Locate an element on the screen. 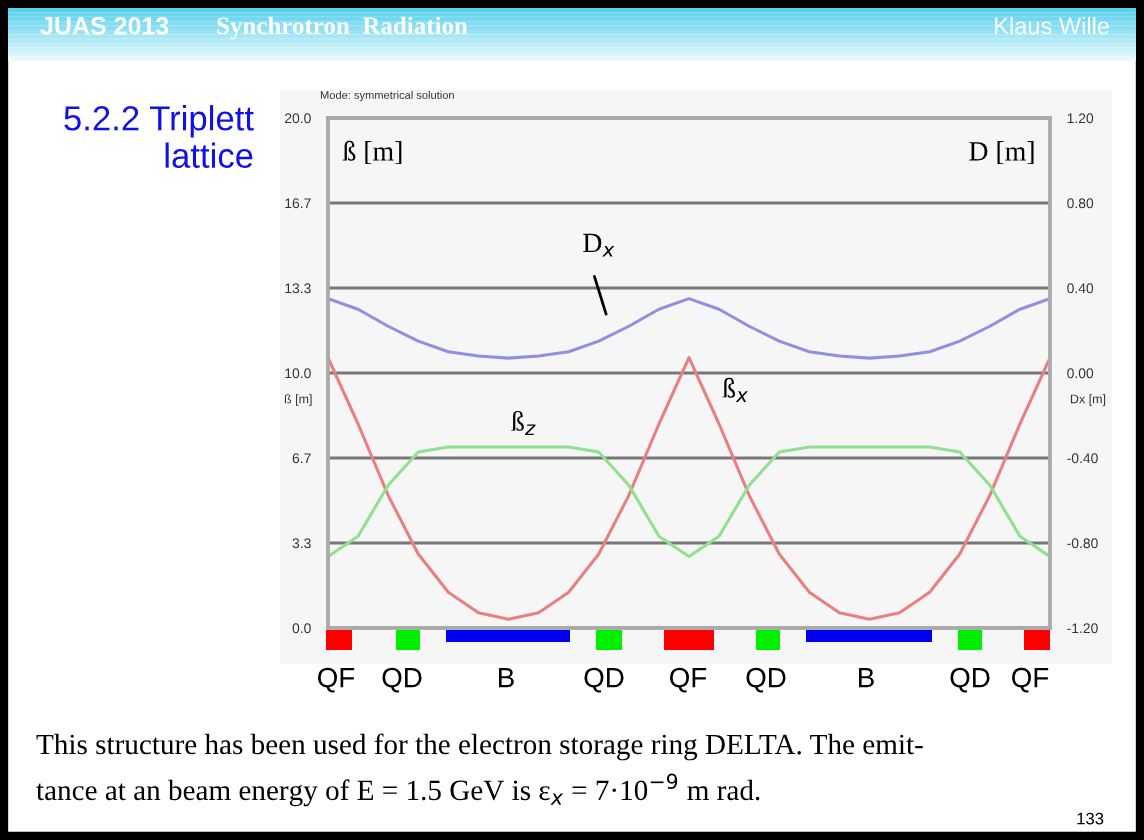 The width and height of the screenshot is (1144, 840). annotation: ß [m] is located at coordinates (372, 152).